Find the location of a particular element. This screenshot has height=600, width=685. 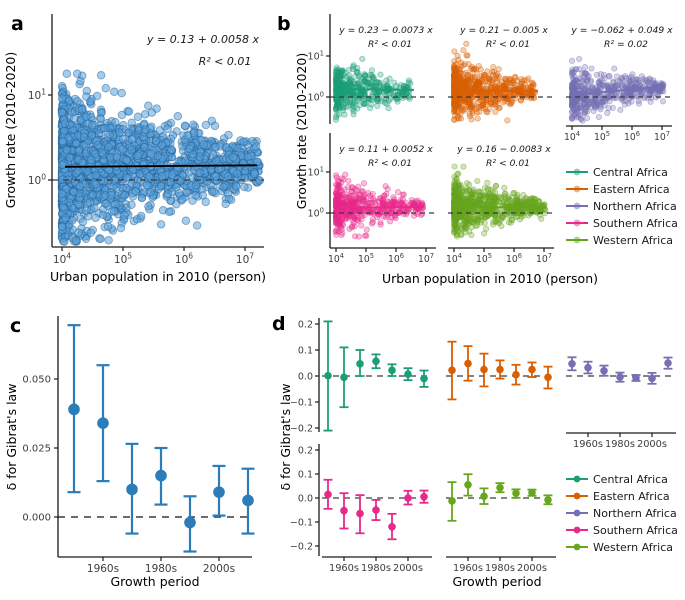

facet-equation: y = 0.23 − 0.0073 x is located at coordinates (385, 30).